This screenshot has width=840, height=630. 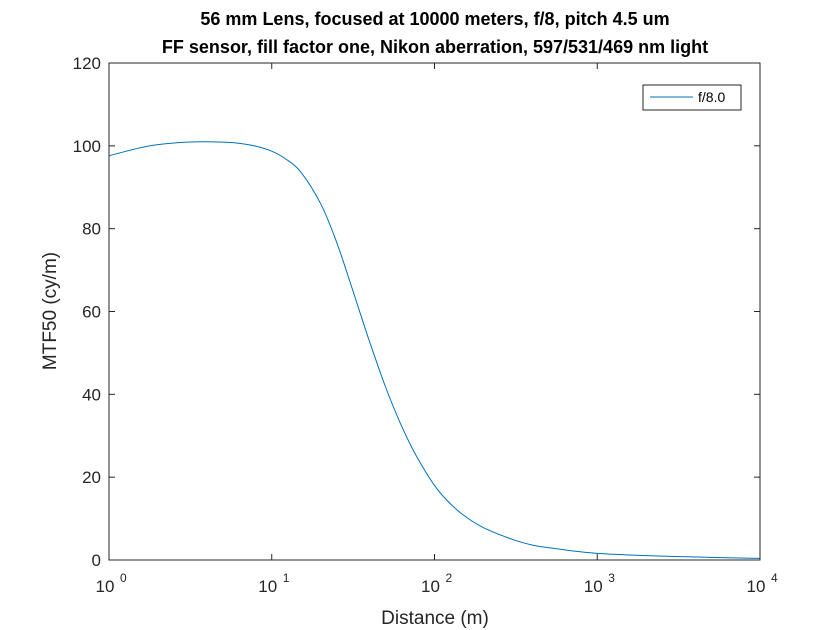 I want to click on x-axis-label: Distance (m), so click(x=435, y=618).